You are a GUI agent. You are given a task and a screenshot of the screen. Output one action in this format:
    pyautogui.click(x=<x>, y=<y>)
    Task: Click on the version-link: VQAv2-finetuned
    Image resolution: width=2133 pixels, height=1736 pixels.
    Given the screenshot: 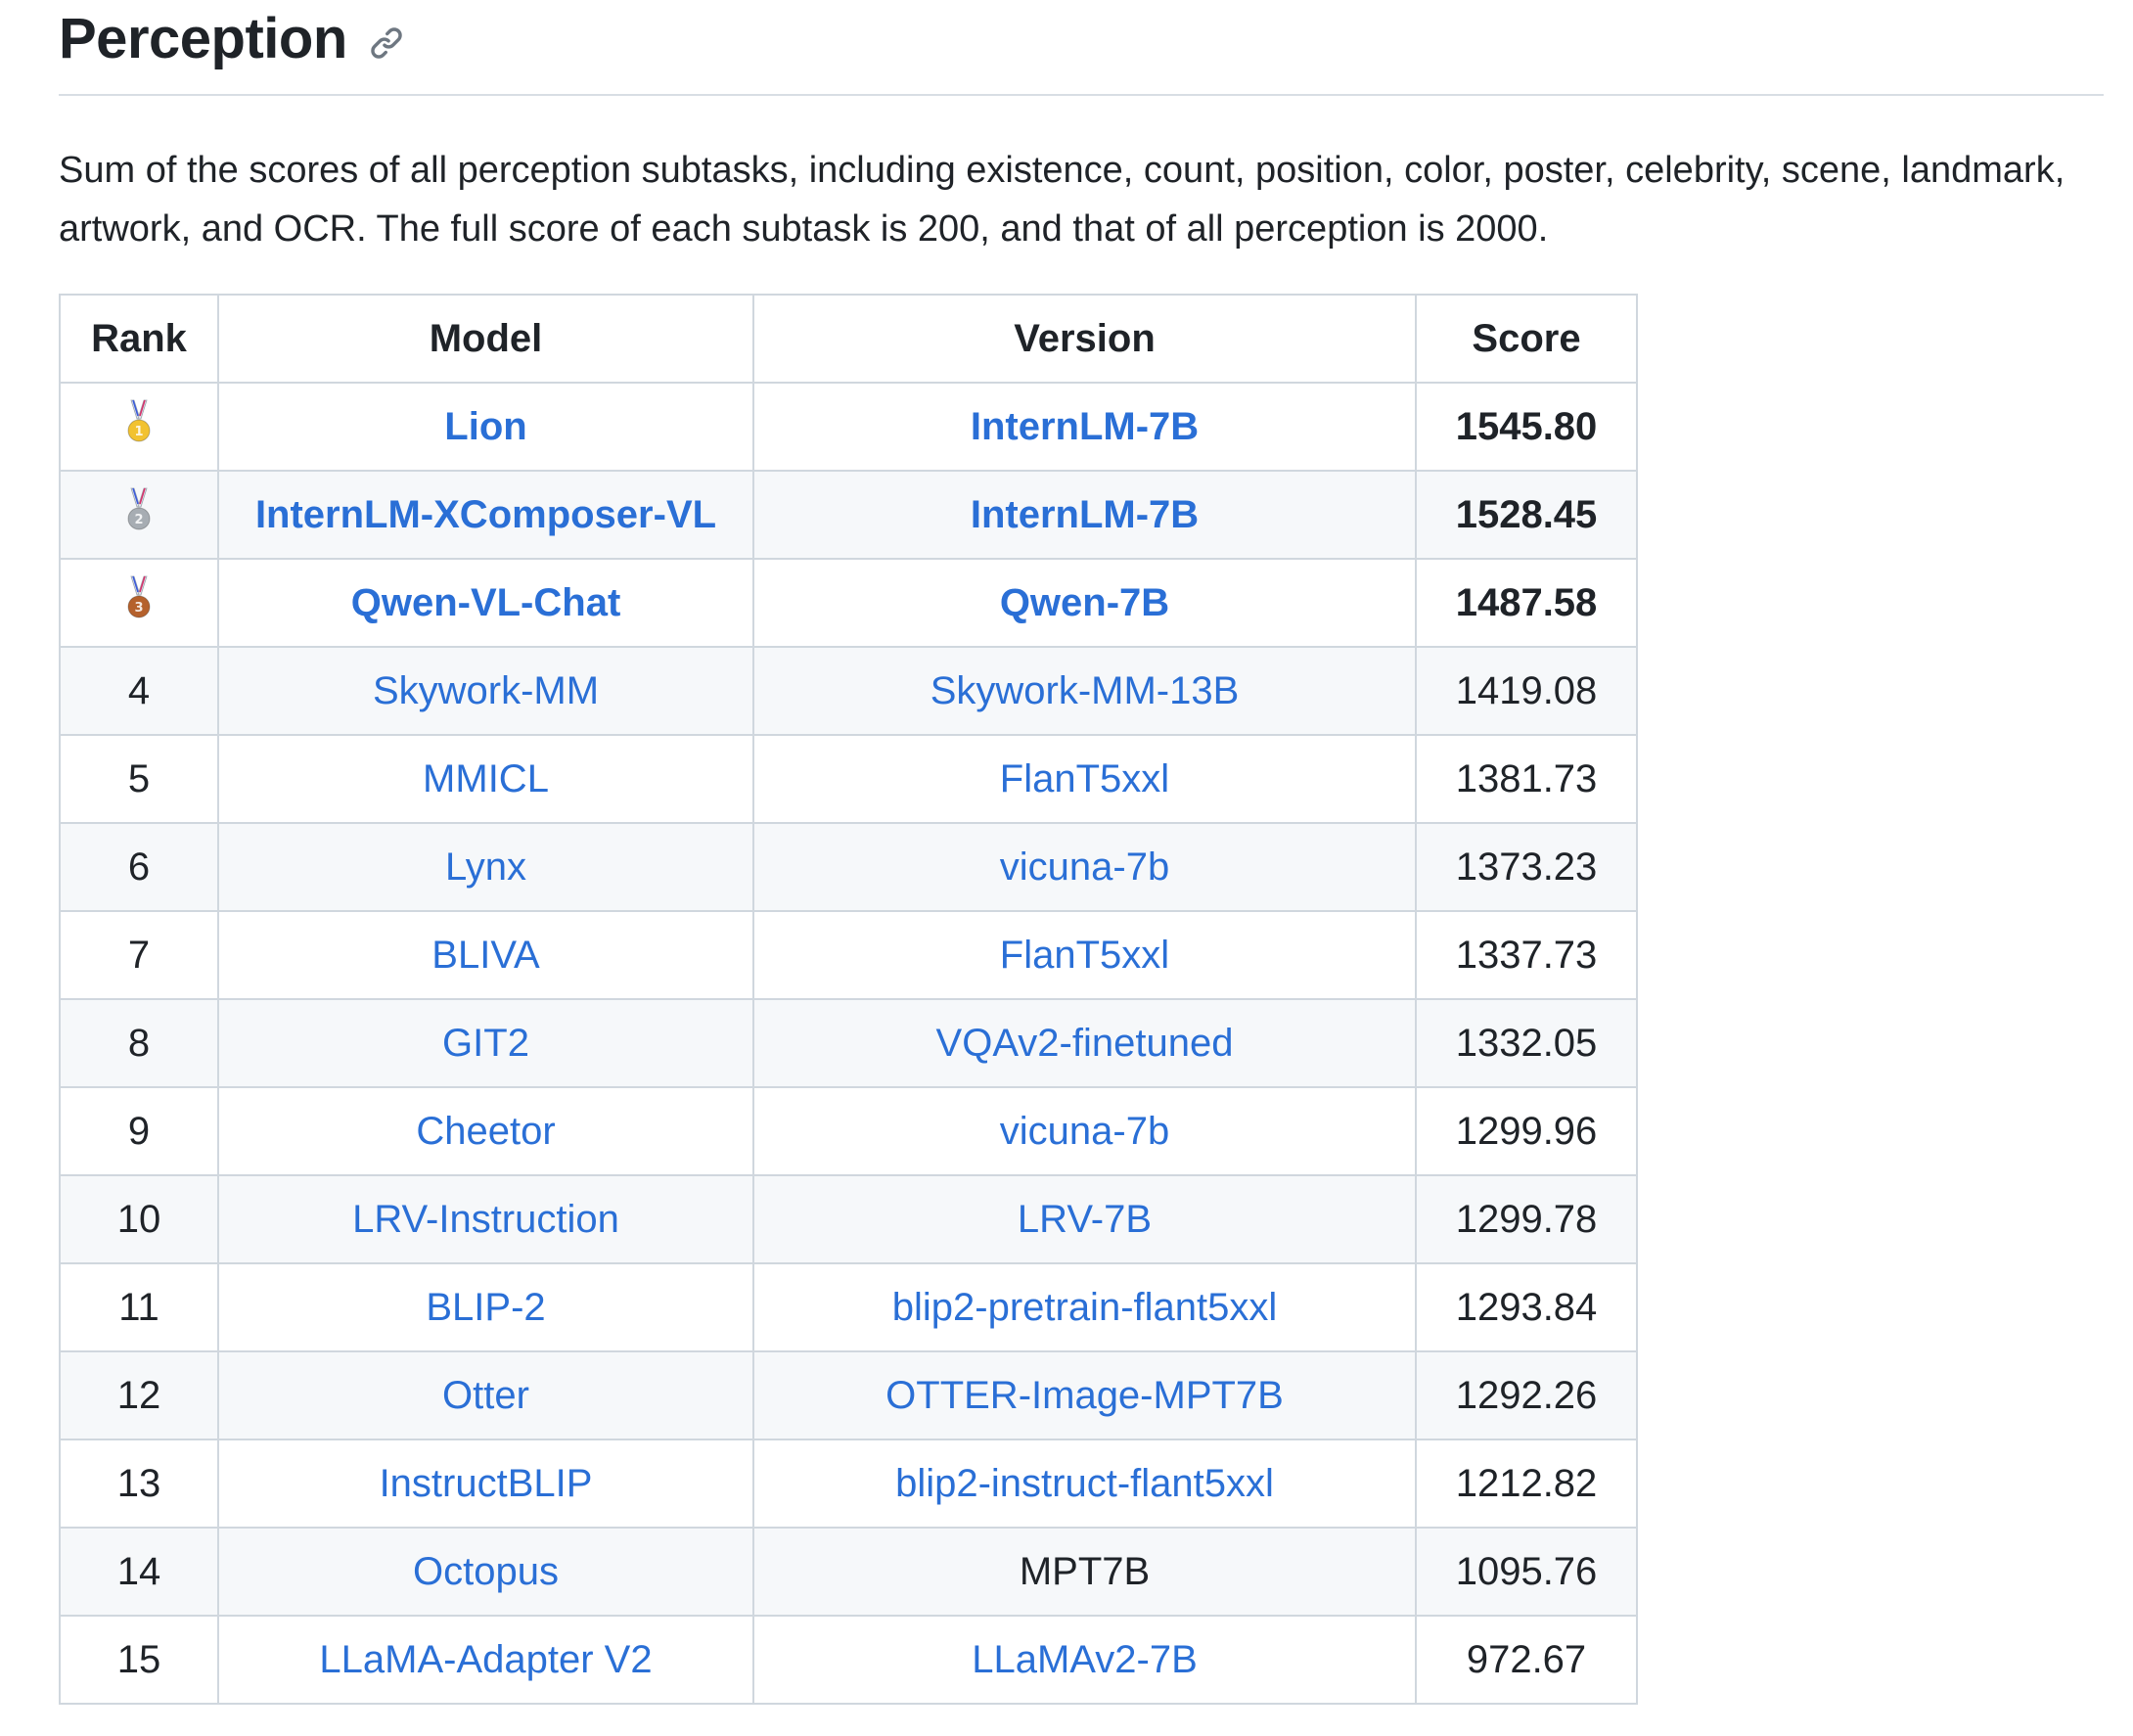 What is the action you would take?
    pyautogui.click(x=1084, y=1043)
    